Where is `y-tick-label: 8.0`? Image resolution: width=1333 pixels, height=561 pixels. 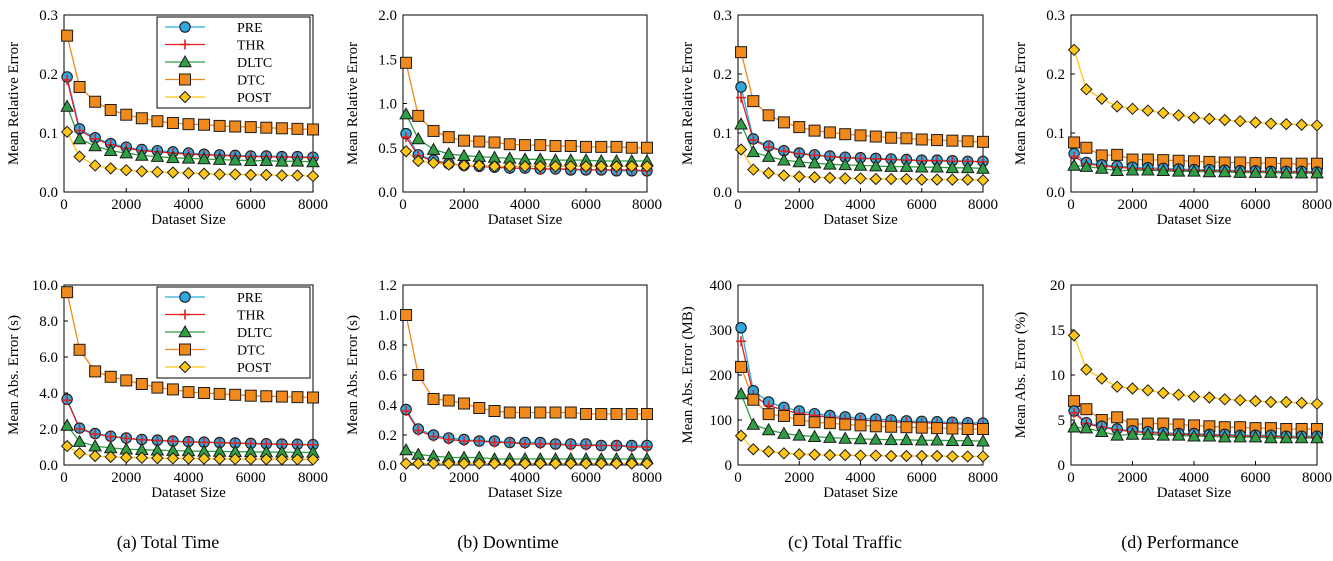
y-tick-label: 8.0 is located at coordinates (48, 322).